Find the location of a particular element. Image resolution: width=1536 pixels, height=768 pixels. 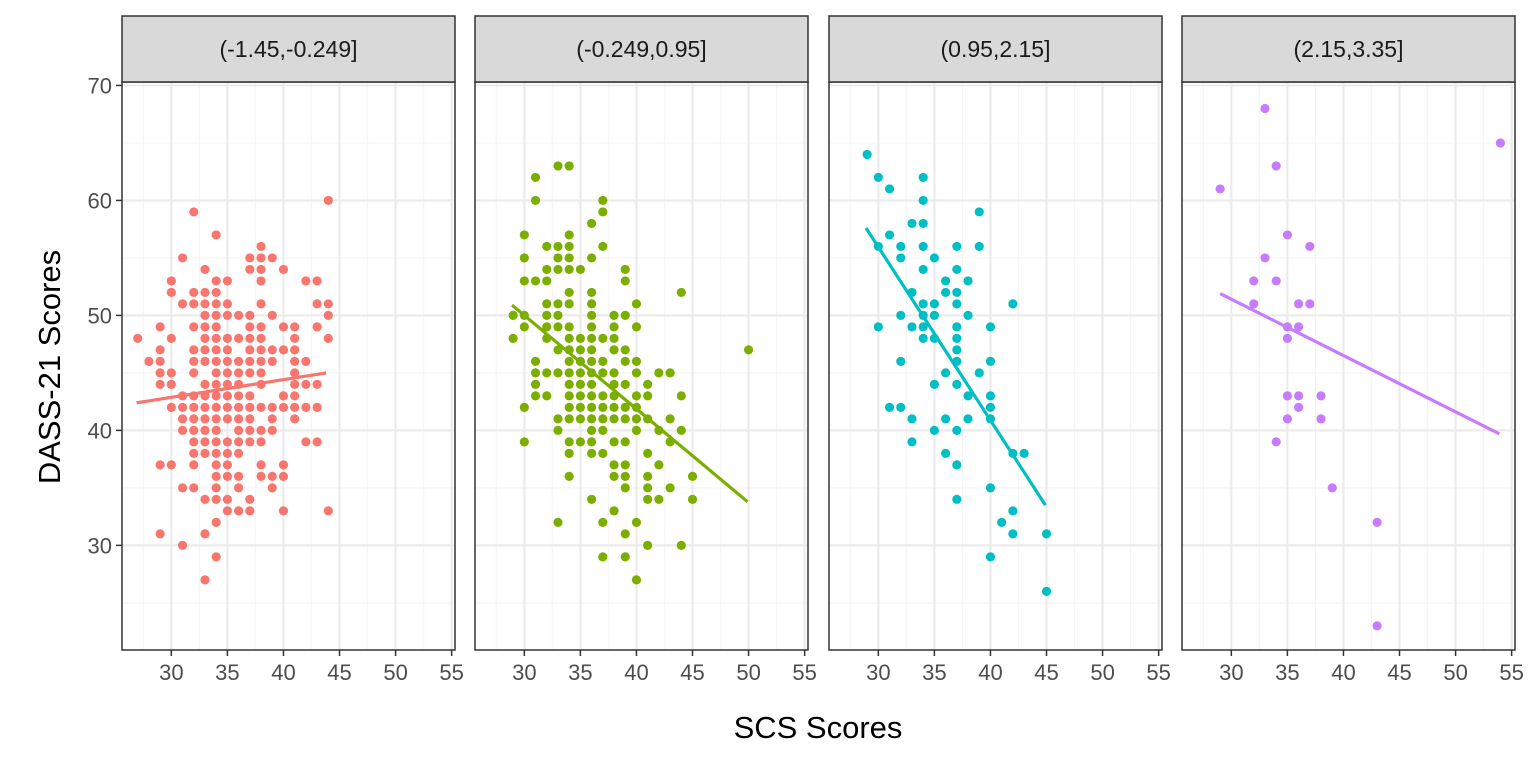

x-tick-label: 55 is located at coordinates (1511, 672).